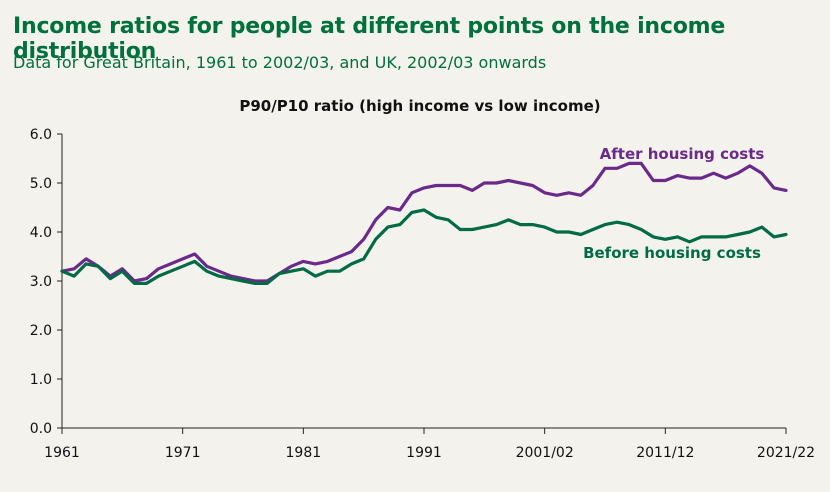 This screenshot has width=830, height=492. What do you see at coordinates (682, 154) in the screenshot?
I see `series-label-after-housing-costs: After housing costs` at bounding box center [682, 154].